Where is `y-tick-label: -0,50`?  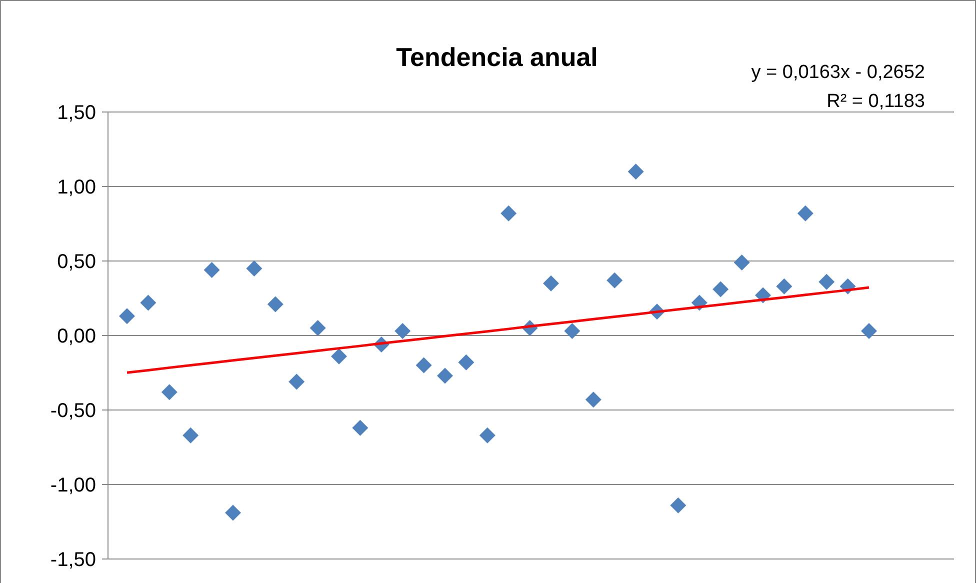 y-tick-label: -0,50 is located at coordinates (73, 411).